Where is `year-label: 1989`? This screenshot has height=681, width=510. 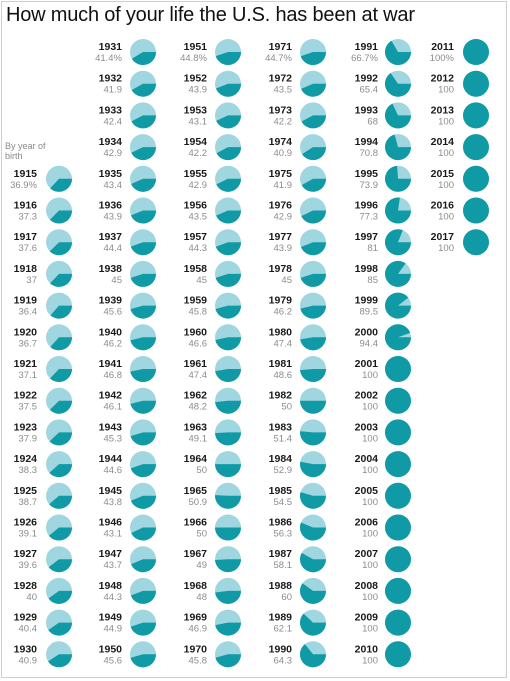
year-label: 1989 is located at coordinates (281, 618).